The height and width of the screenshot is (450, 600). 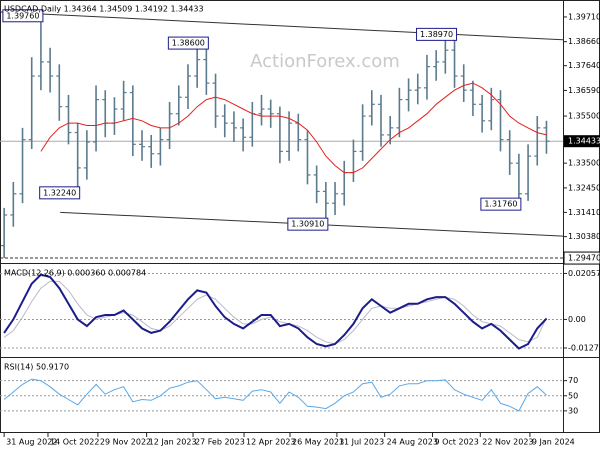 I want to click on annotation-label: 1.30910, so click(x=307, y=224).